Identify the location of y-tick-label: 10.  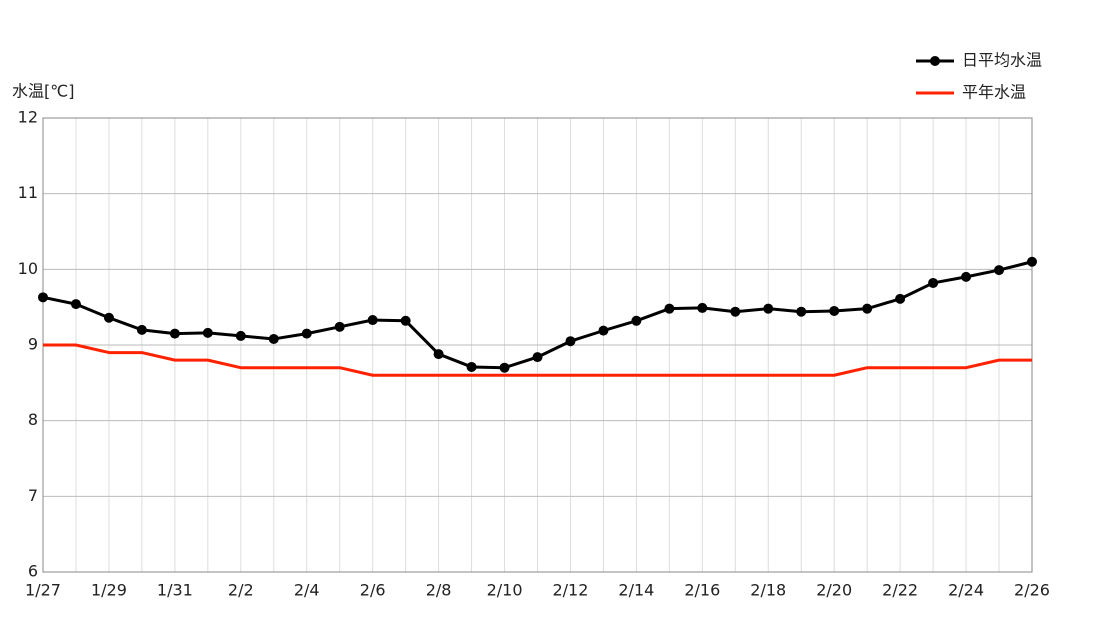
(28, 268).